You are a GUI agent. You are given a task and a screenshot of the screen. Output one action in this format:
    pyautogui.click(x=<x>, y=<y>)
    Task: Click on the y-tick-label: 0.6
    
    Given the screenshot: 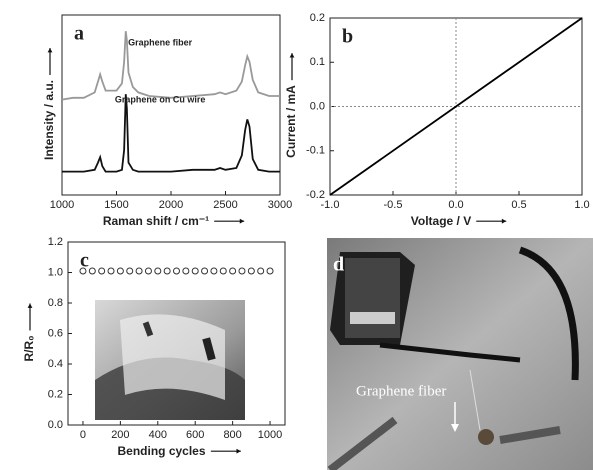 What is the action you would take?
    pyautogui.click(x=55, y=333)
    